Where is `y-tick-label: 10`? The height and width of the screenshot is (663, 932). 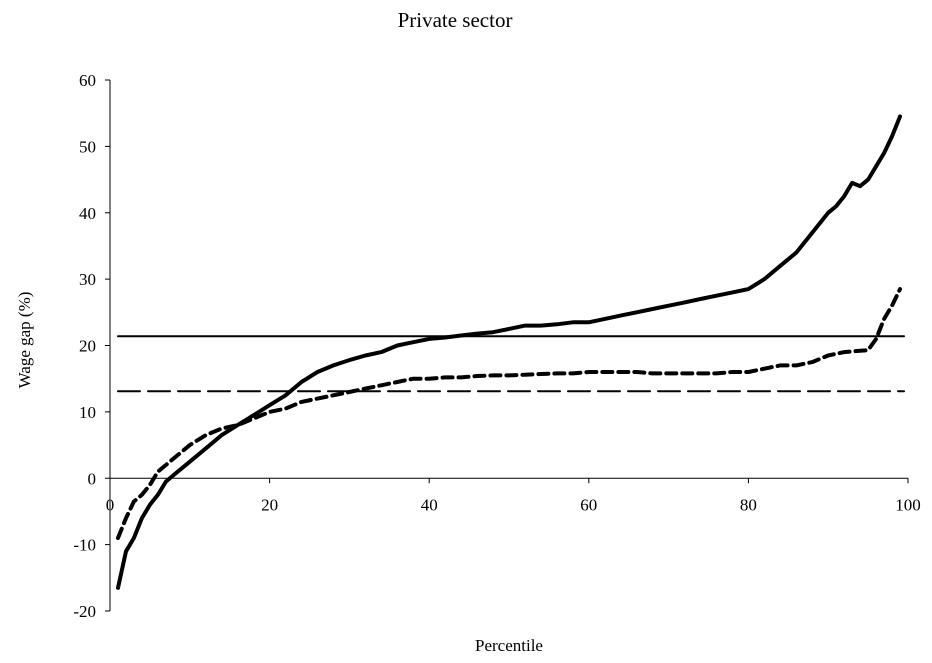
y-tick-label: 10 is located at coordinates (87, 412).